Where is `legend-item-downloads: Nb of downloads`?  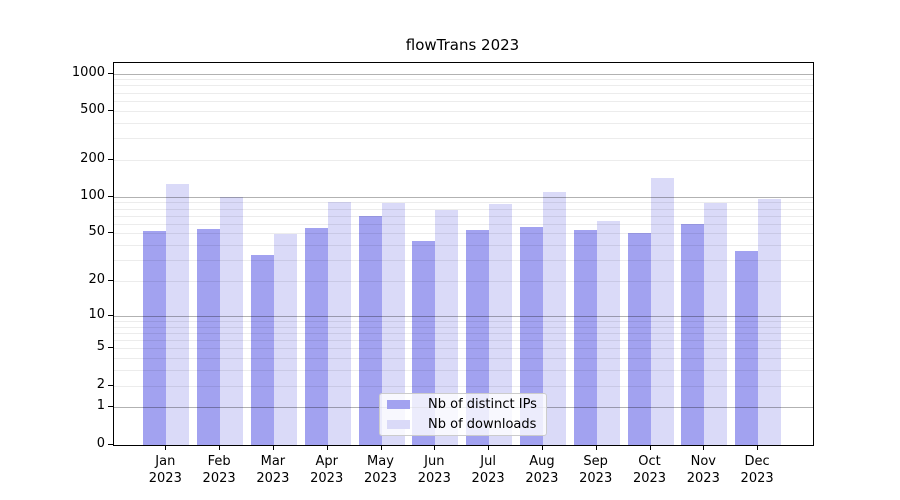 legend-item-downloads: Nb of downloads is located at coordinates (463, 424).